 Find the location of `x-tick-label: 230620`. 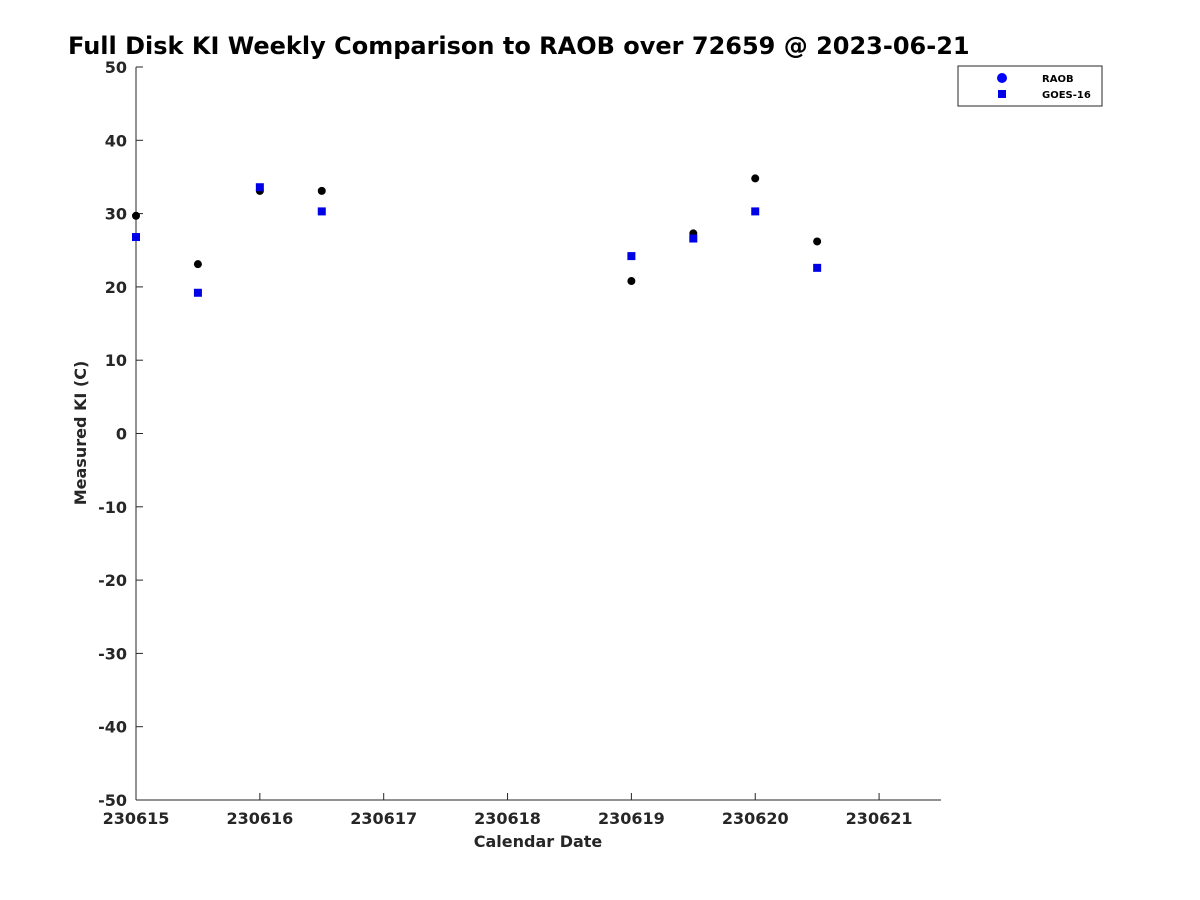

x-tick-label: 230620 is located at coordinates (755, 818).